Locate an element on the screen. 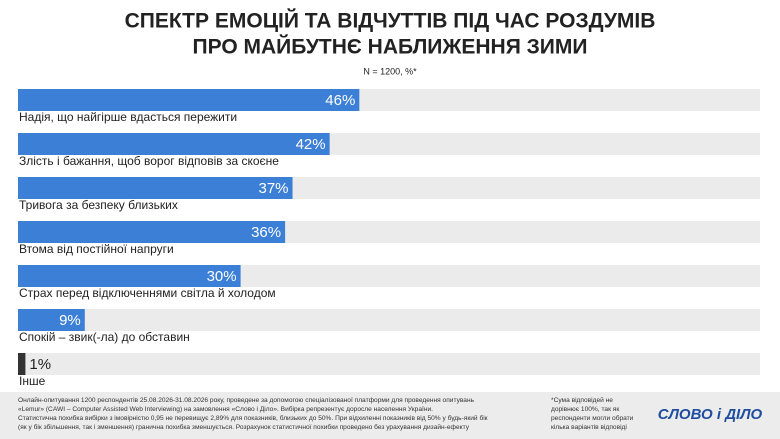 Image resolution: width=780 pixels, height=439 pixels. category-label: Тривога за безпеку близьких is located at coordinates (98, 205).